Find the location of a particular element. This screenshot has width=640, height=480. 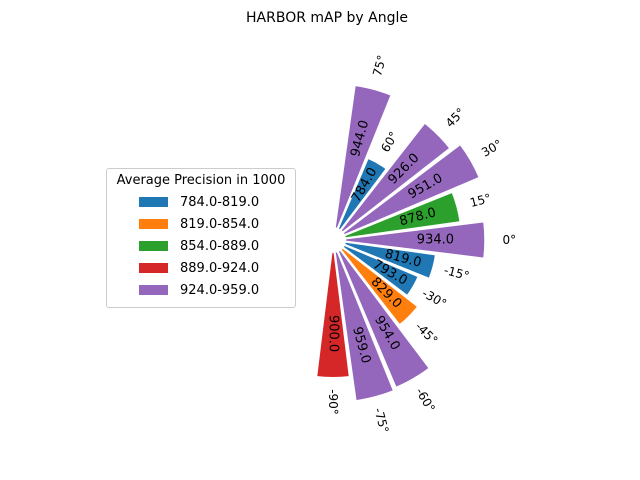

legend-entry: 784.0-819.0 is located at coordinates (201, 202).